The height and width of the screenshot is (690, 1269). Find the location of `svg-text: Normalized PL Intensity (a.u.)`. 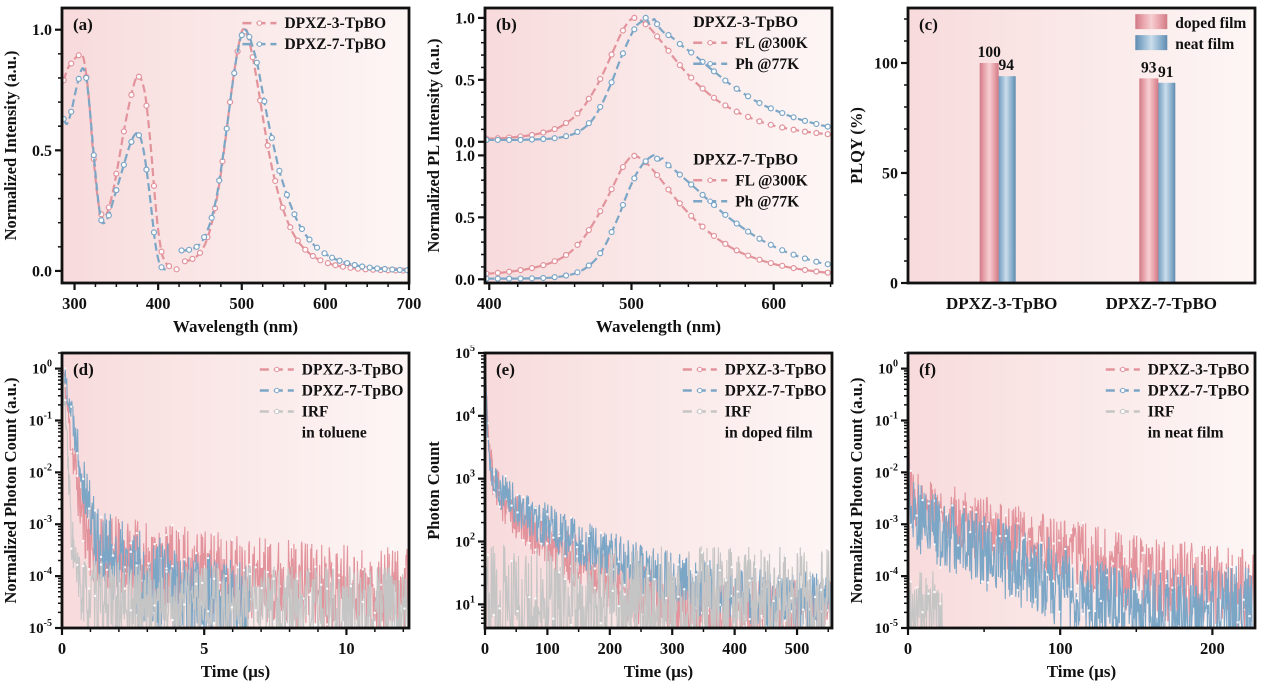

svg-text: Normalized PL Intensity (a.u.) is located at coordinates (433, 145).